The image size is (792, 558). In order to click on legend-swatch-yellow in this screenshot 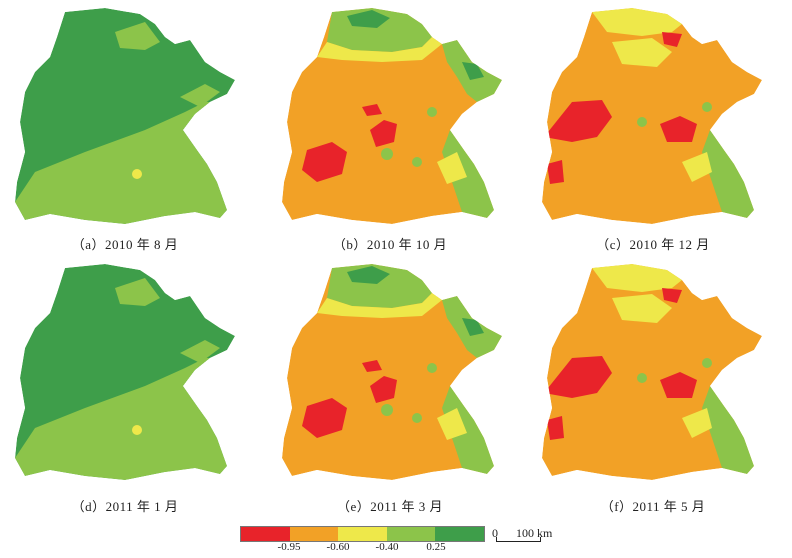, I will do `click(362, 534)`.